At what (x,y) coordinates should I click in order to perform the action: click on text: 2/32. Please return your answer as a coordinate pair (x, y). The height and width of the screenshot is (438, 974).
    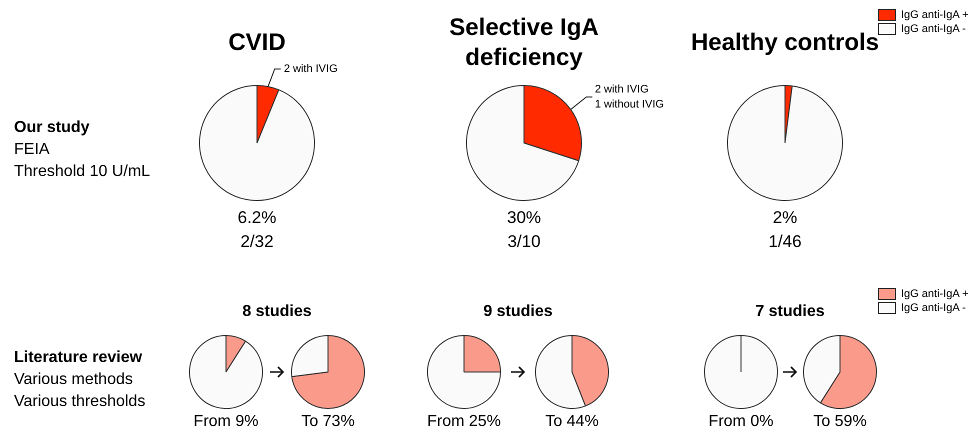
    Looking at the image, I should click on (257, 242).